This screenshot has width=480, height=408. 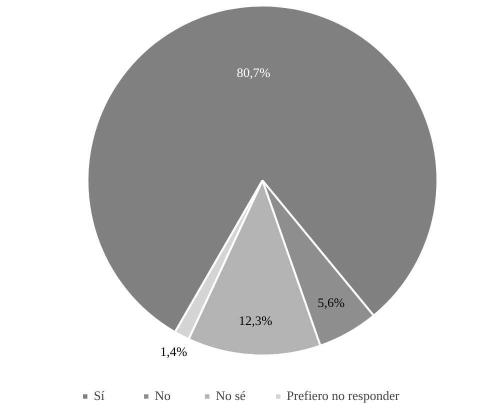 I want to click on legend-label: Prefiero no responder, so click(x=343, y=396).